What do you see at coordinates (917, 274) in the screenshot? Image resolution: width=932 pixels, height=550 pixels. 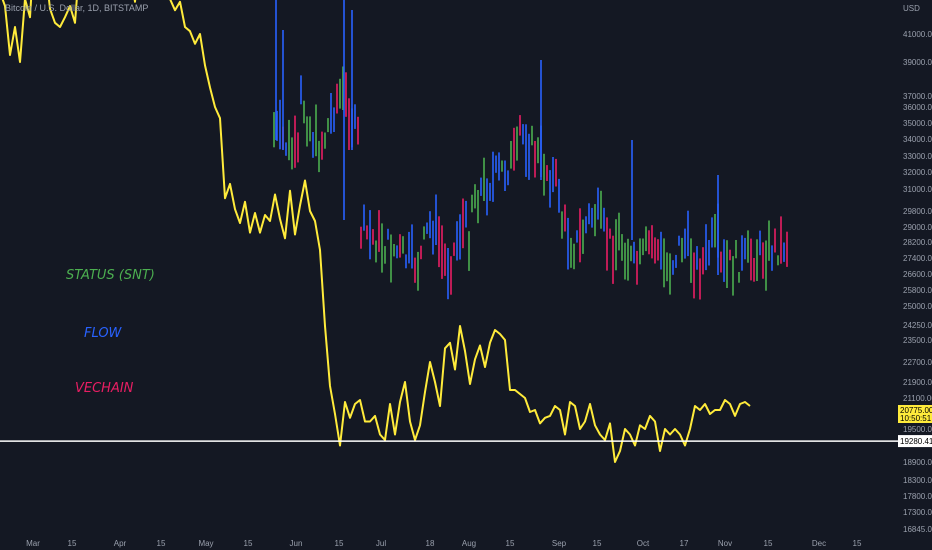 I see `y-tick-label: 26600.00` at bounding box center [917, 274].